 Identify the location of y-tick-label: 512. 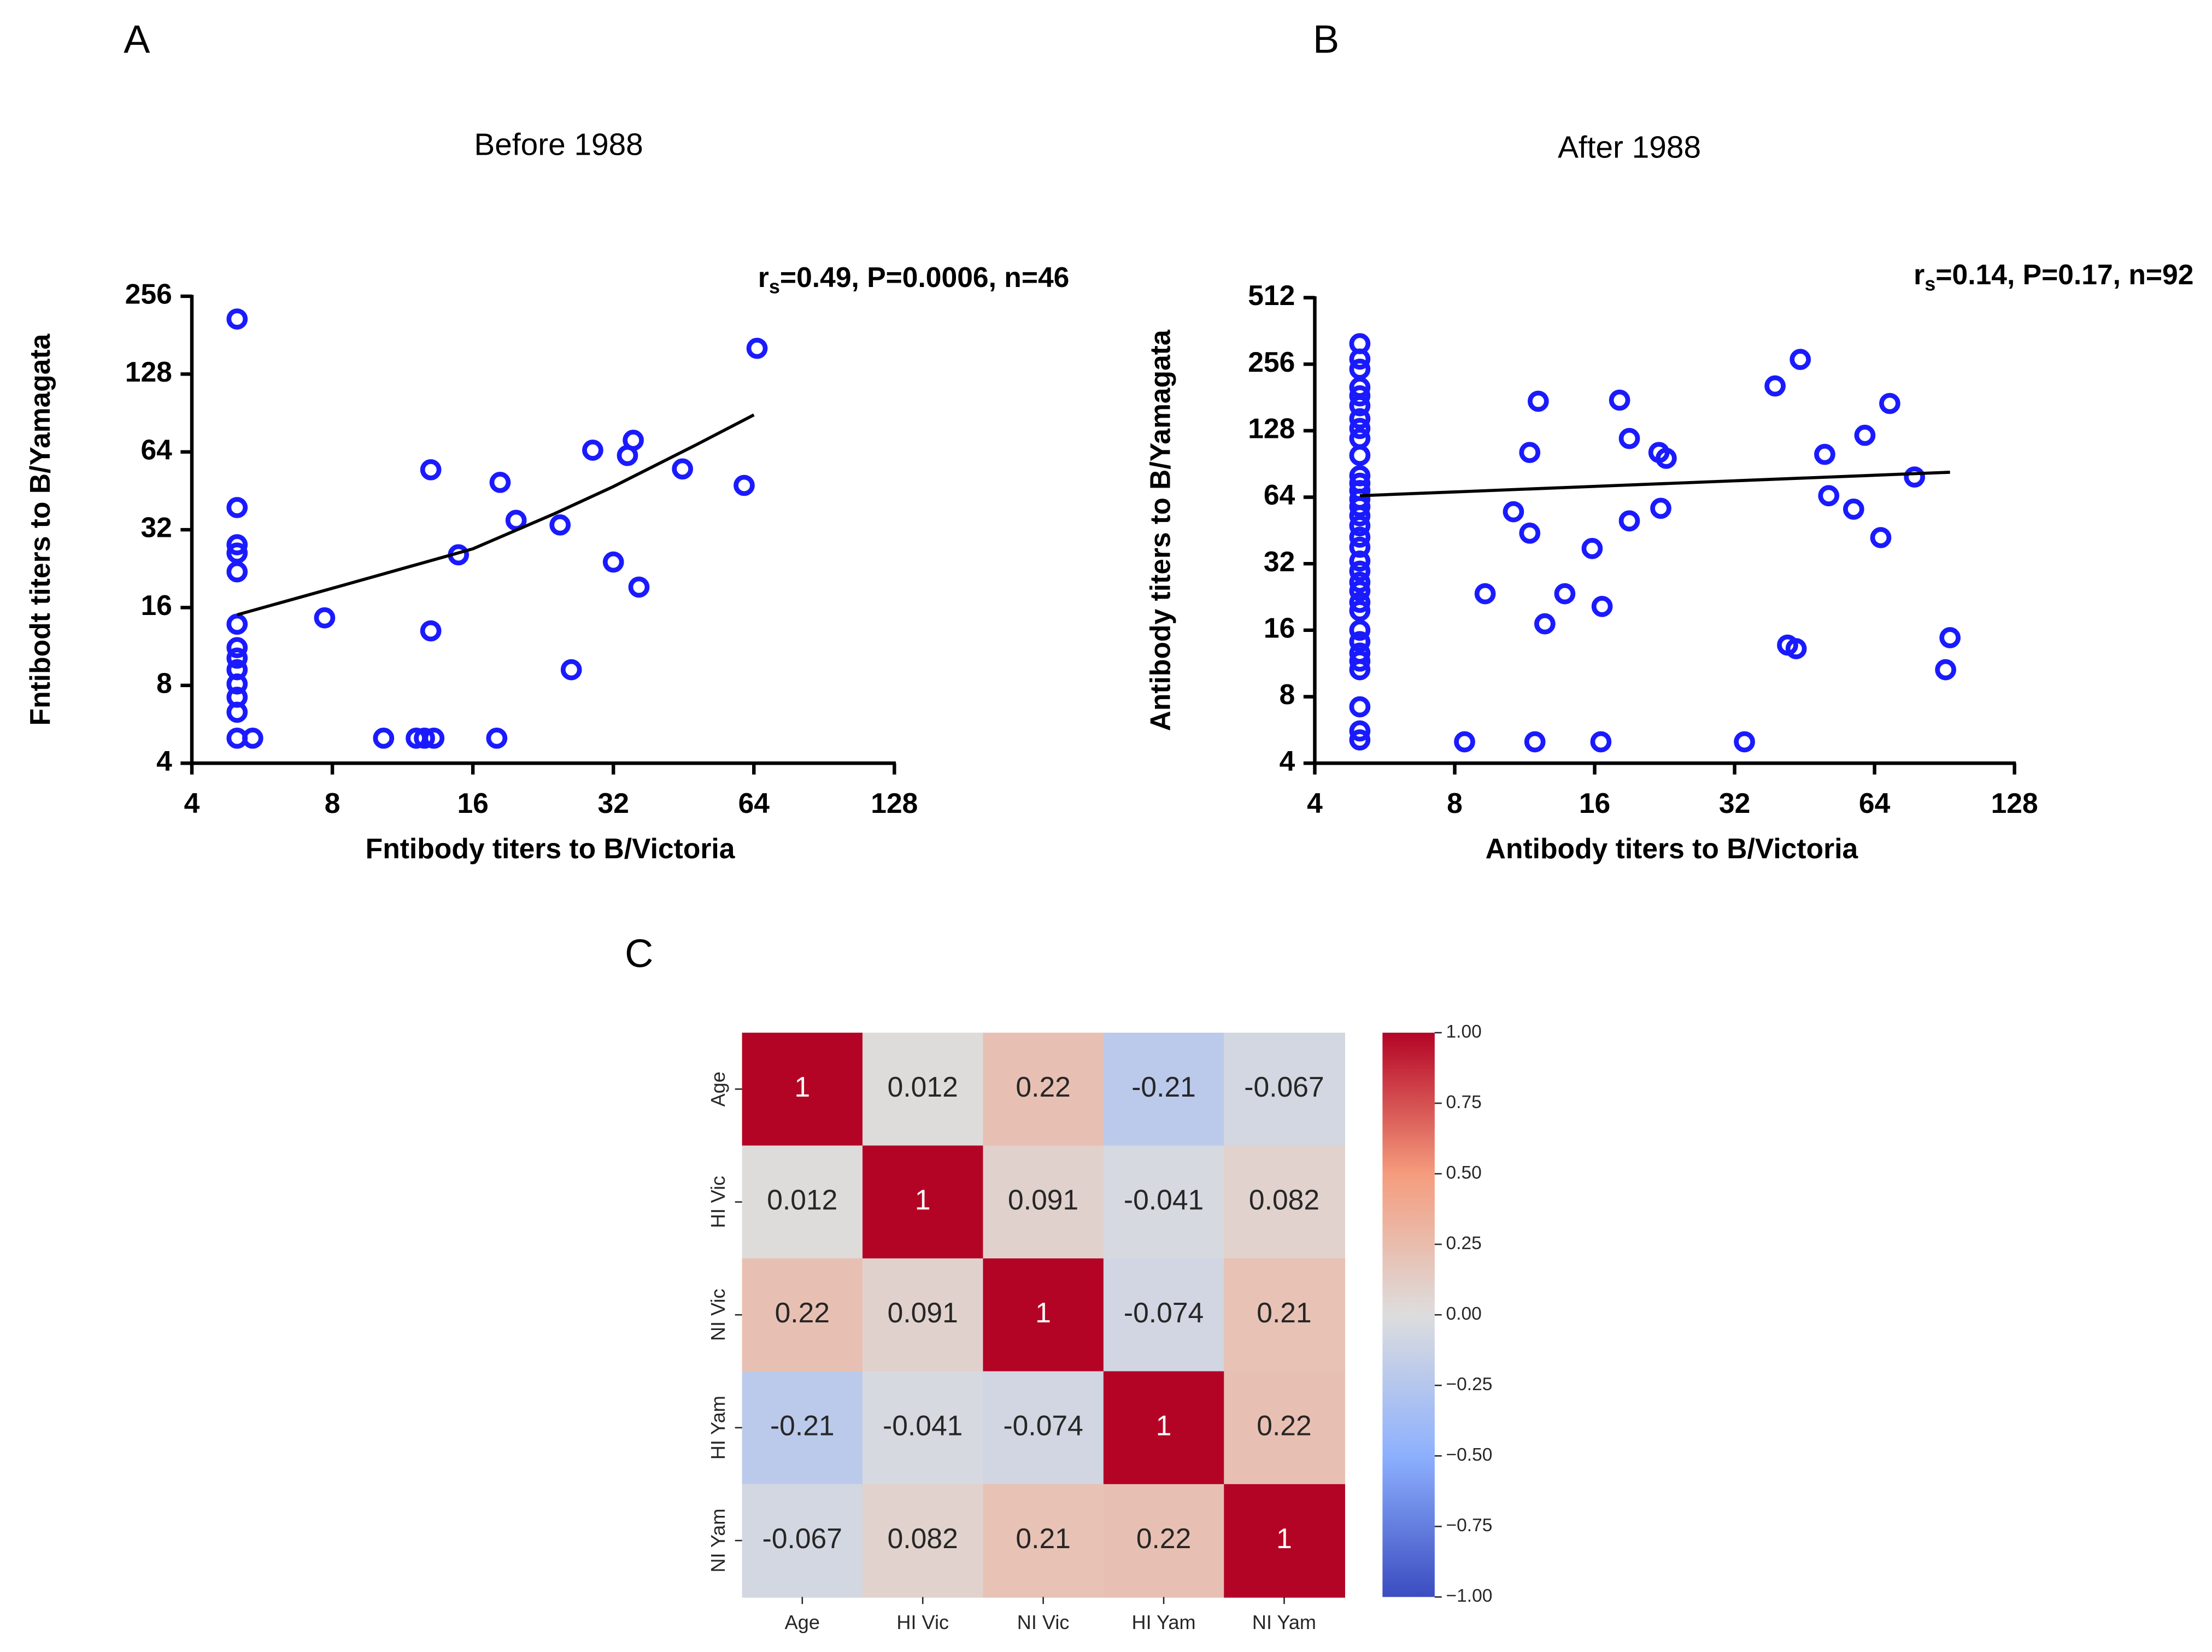
(1272, 295).